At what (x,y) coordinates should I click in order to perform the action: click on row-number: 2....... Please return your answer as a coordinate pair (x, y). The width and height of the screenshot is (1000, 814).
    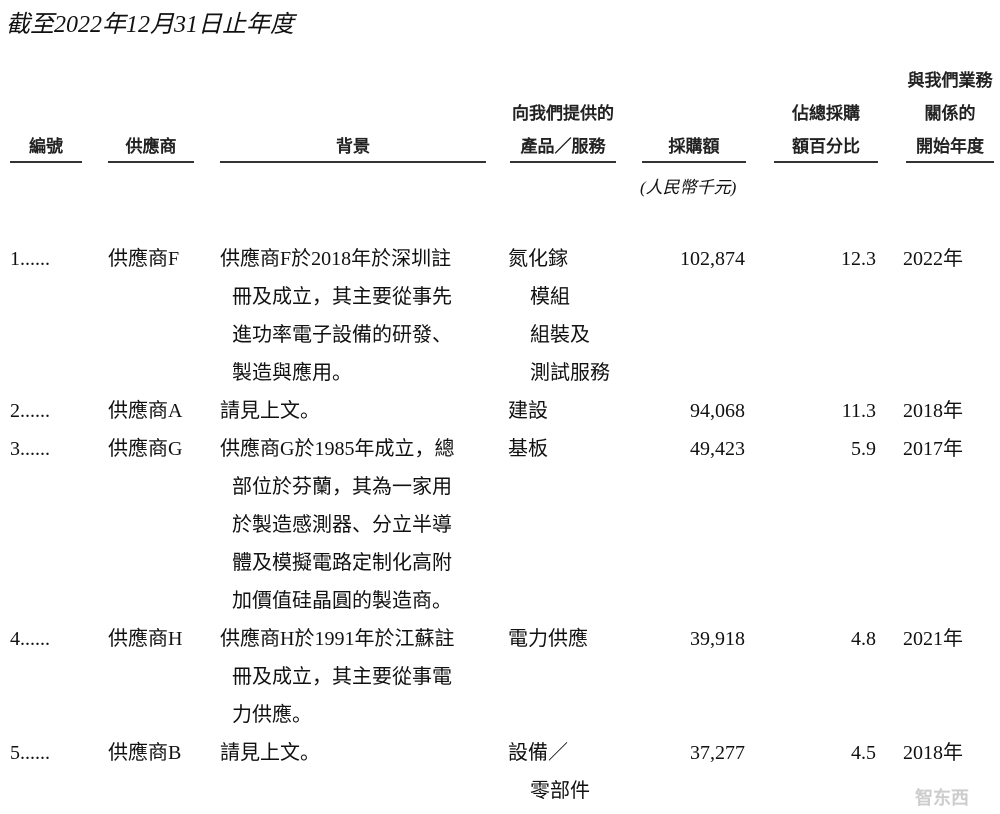
    Looking at the image, I should click on (30, 411).